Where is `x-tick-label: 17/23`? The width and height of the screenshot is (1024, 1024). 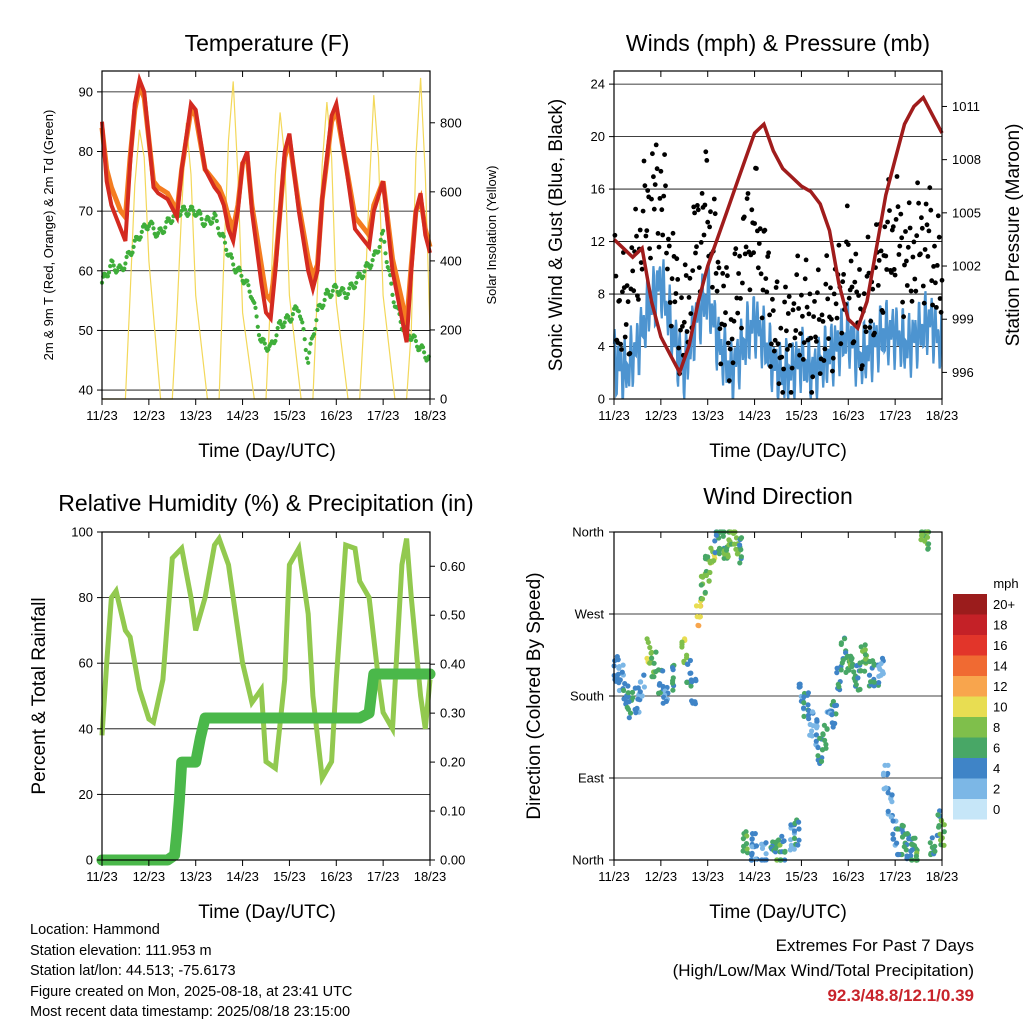
x-tick-label: 17/23 is located at coordinates (383, 415).